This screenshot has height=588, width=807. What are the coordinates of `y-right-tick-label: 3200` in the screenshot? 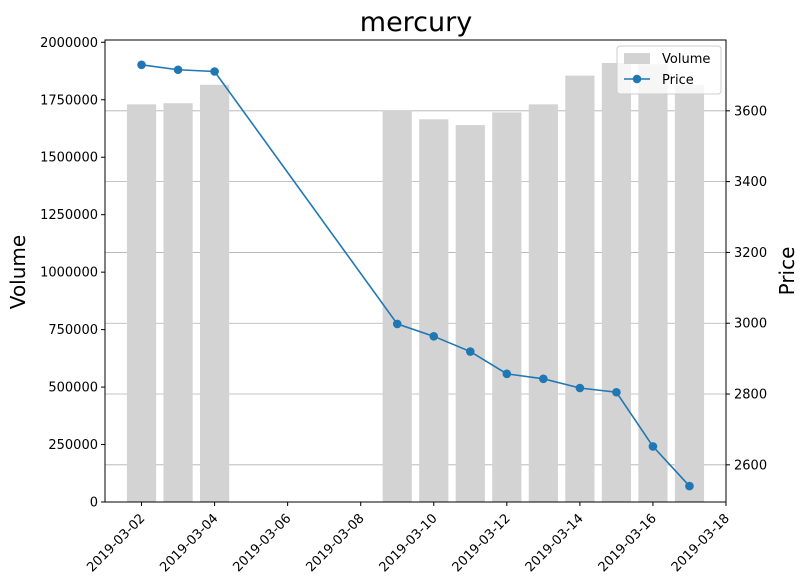 It's located at (750, 253).